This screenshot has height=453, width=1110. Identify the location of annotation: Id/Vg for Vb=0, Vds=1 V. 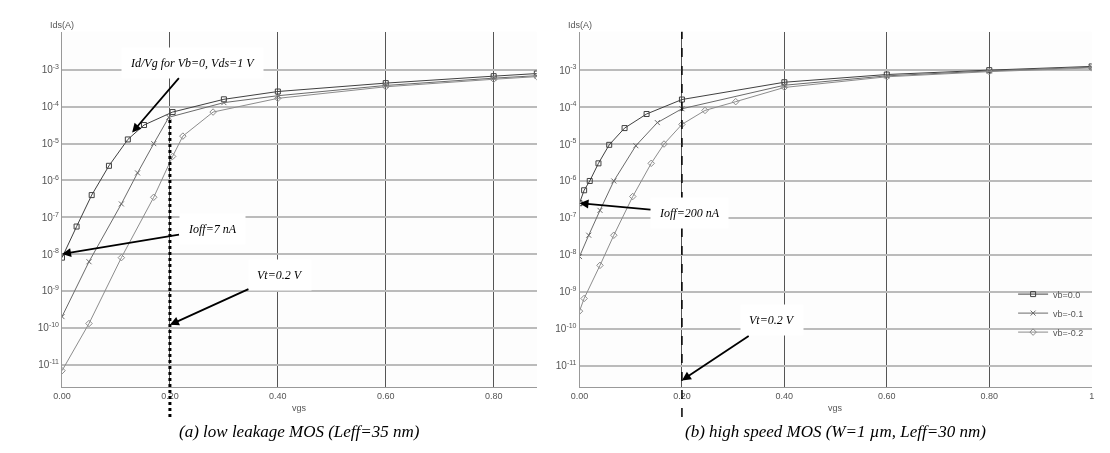
(193, 63).